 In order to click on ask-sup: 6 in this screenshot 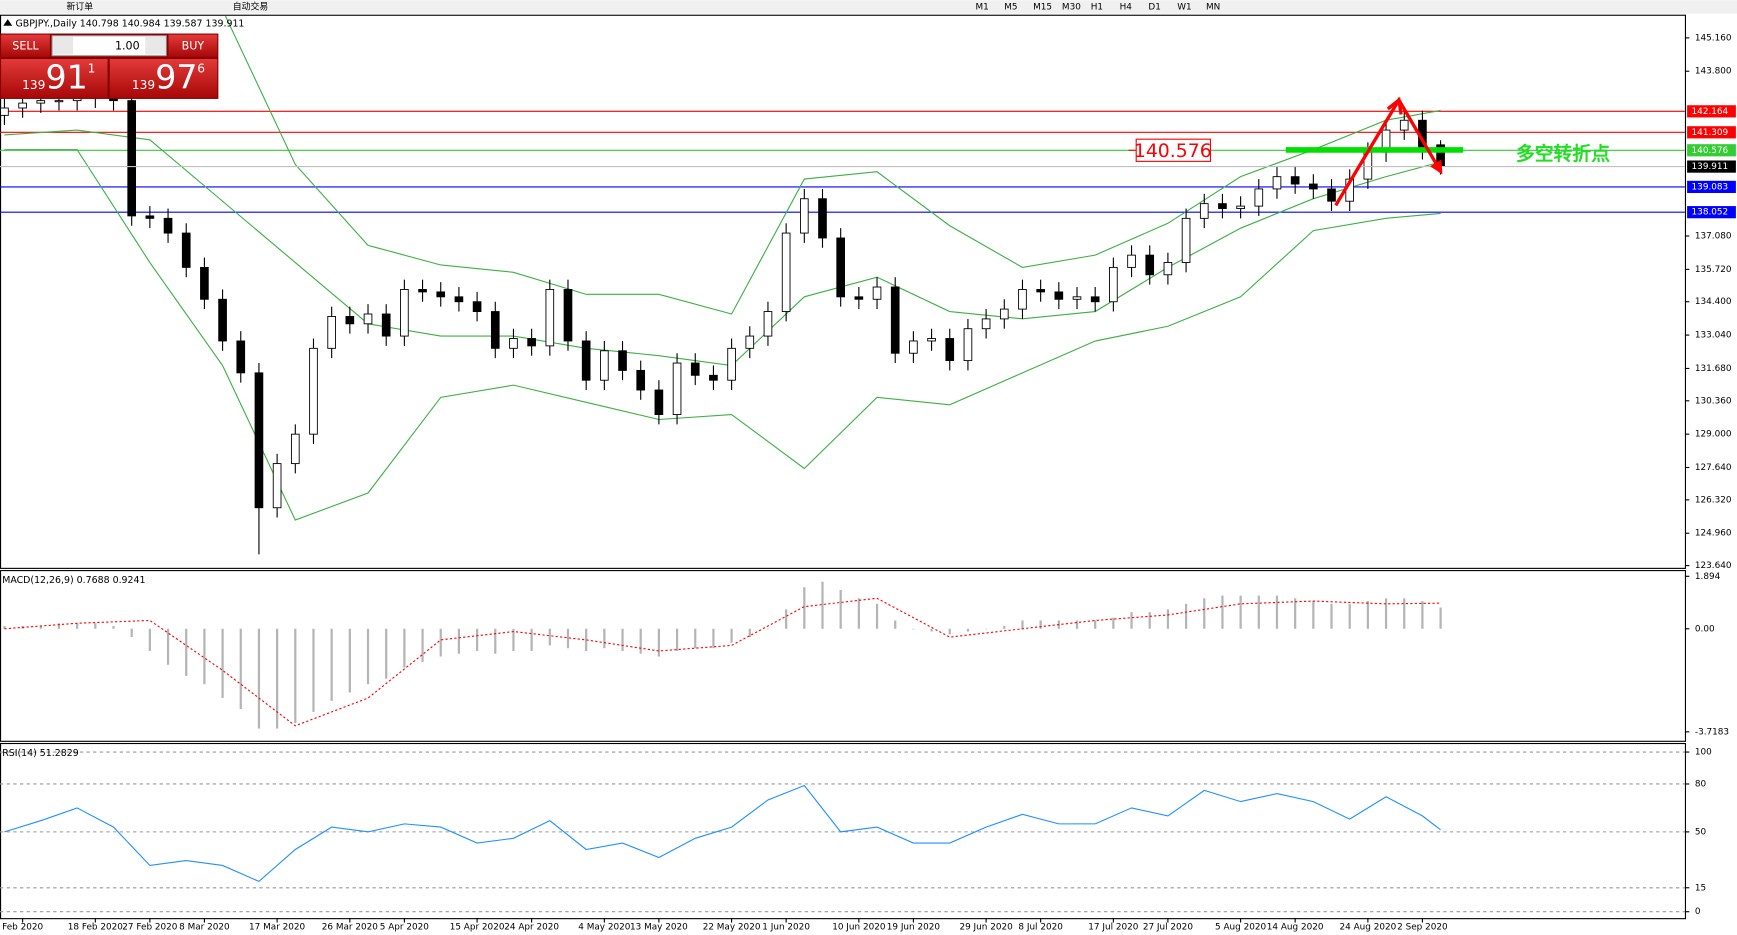, I will do `click(201, 68)`.